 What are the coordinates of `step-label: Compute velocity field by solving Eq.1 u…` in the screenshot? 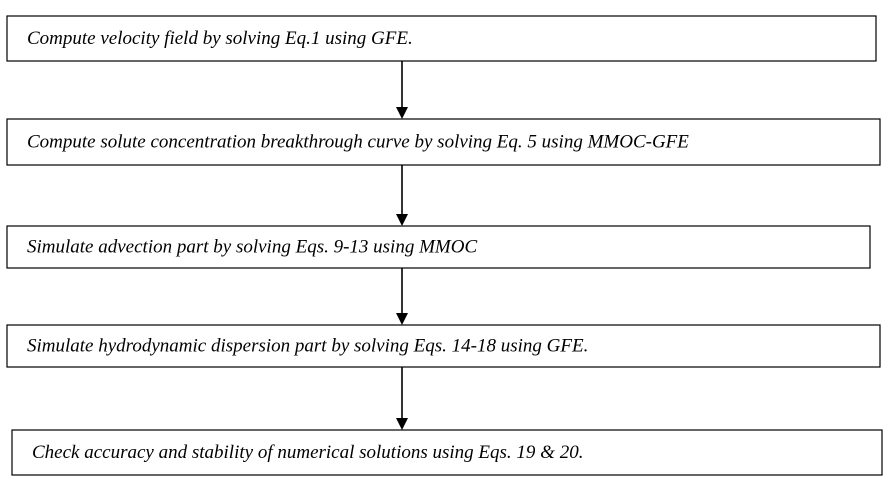 It's located at (220, 38).